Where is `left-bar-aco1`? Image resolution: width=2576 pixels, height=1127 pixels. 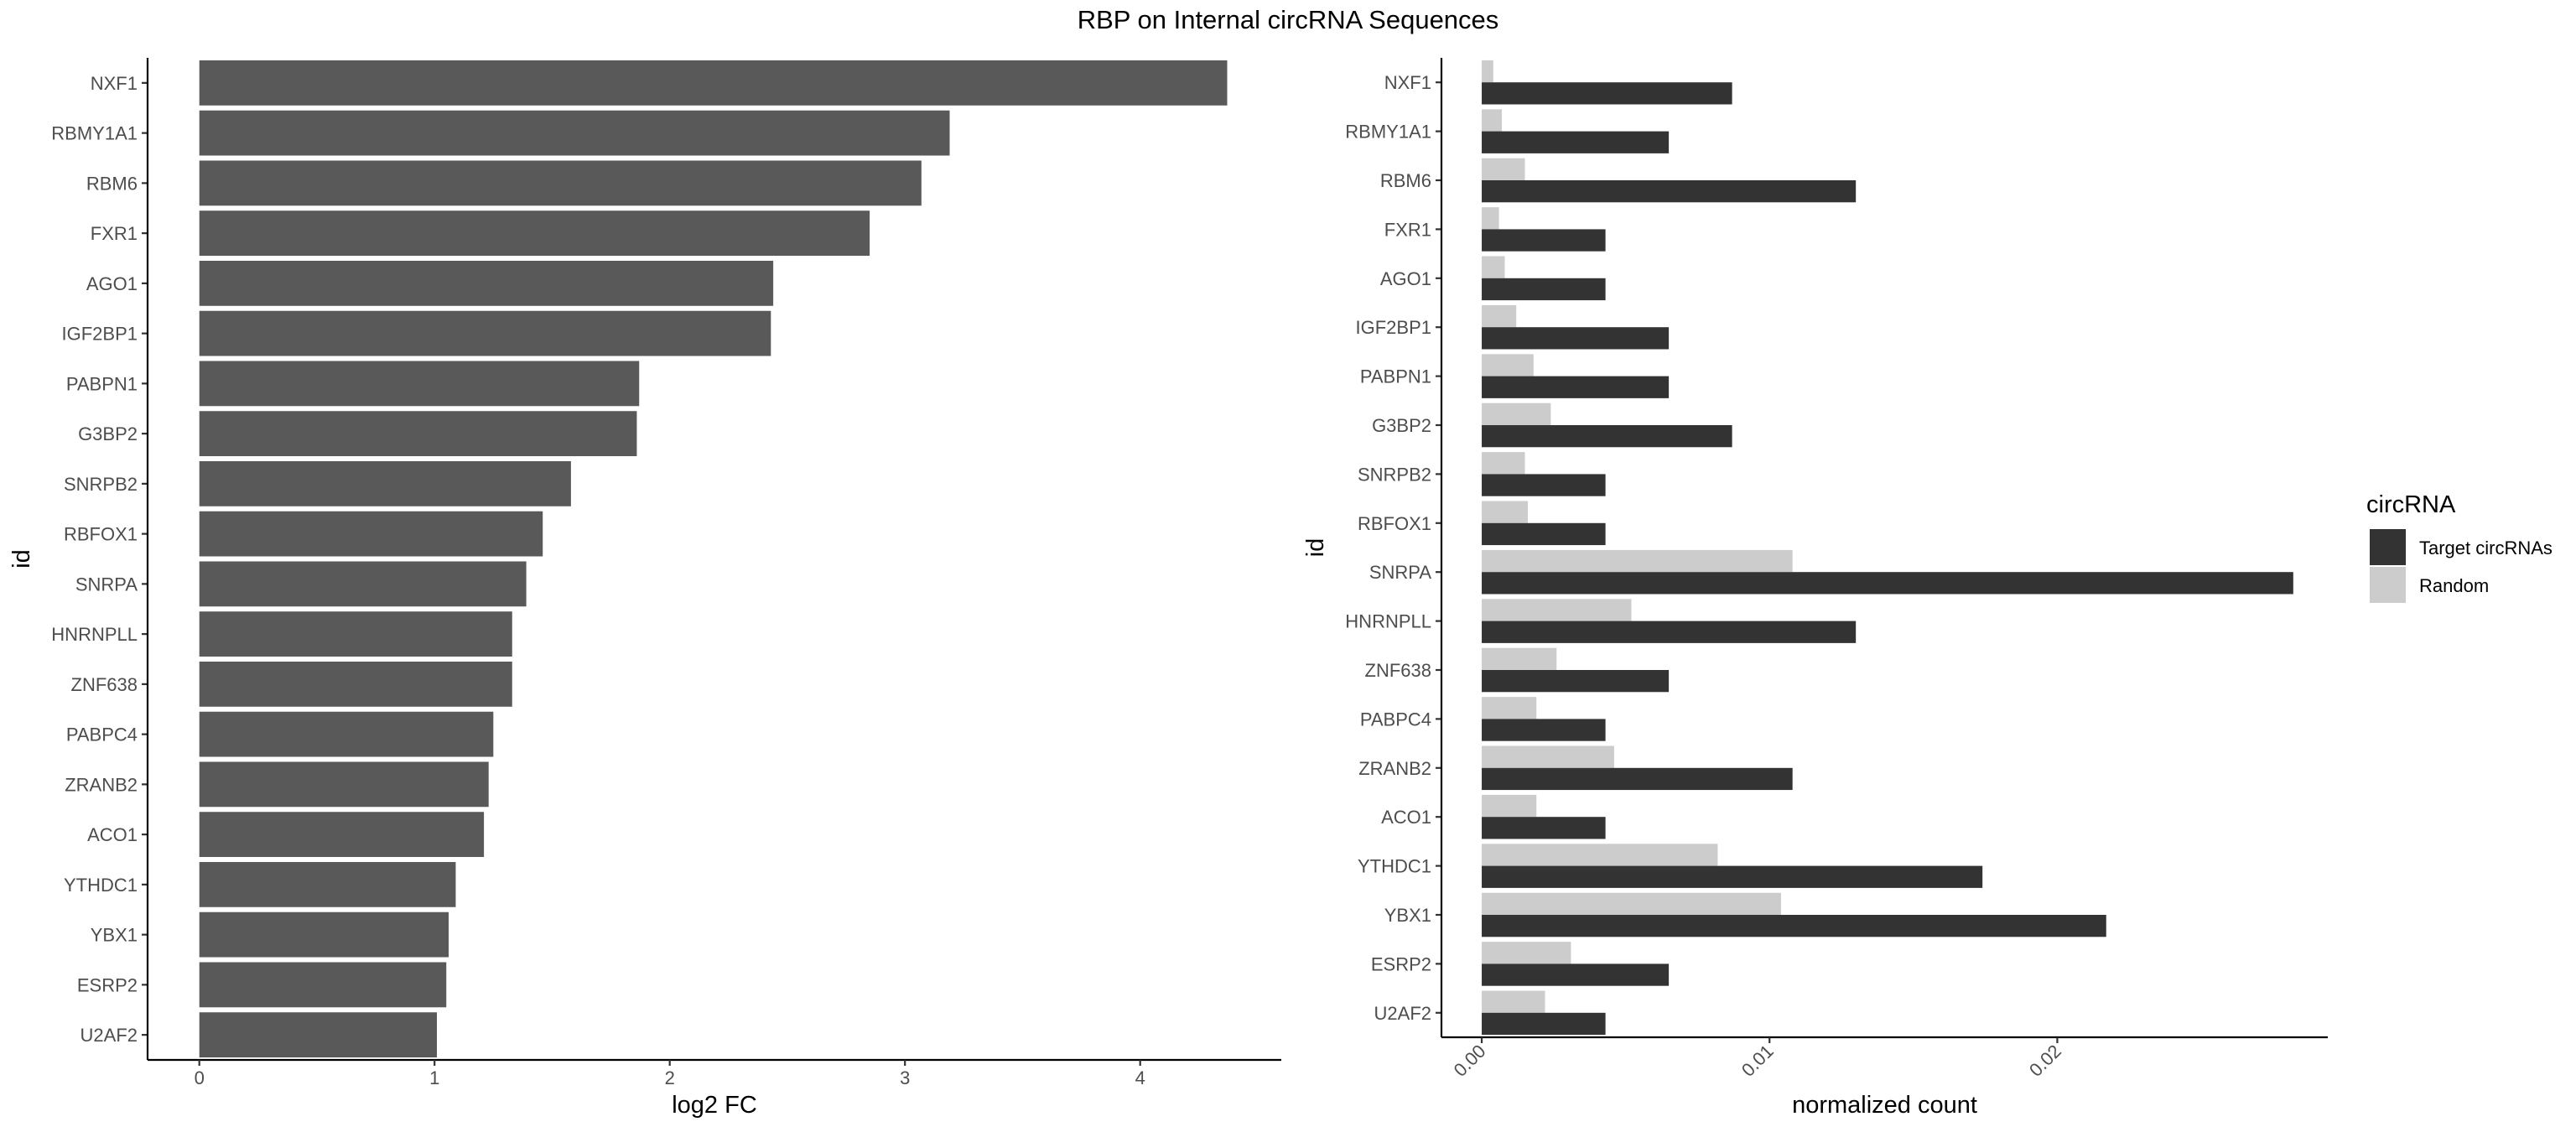
left-bar-aco1 is located at coordinates (342, 835).